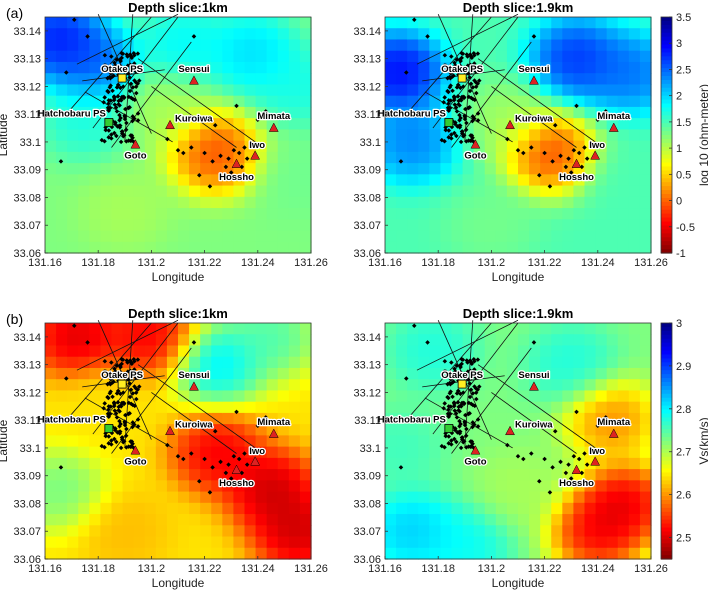  What do you see at coordinates (30, 449) in the screenshot?
I see `y-tick-label: 33.1` at bounding box center [30, 449].